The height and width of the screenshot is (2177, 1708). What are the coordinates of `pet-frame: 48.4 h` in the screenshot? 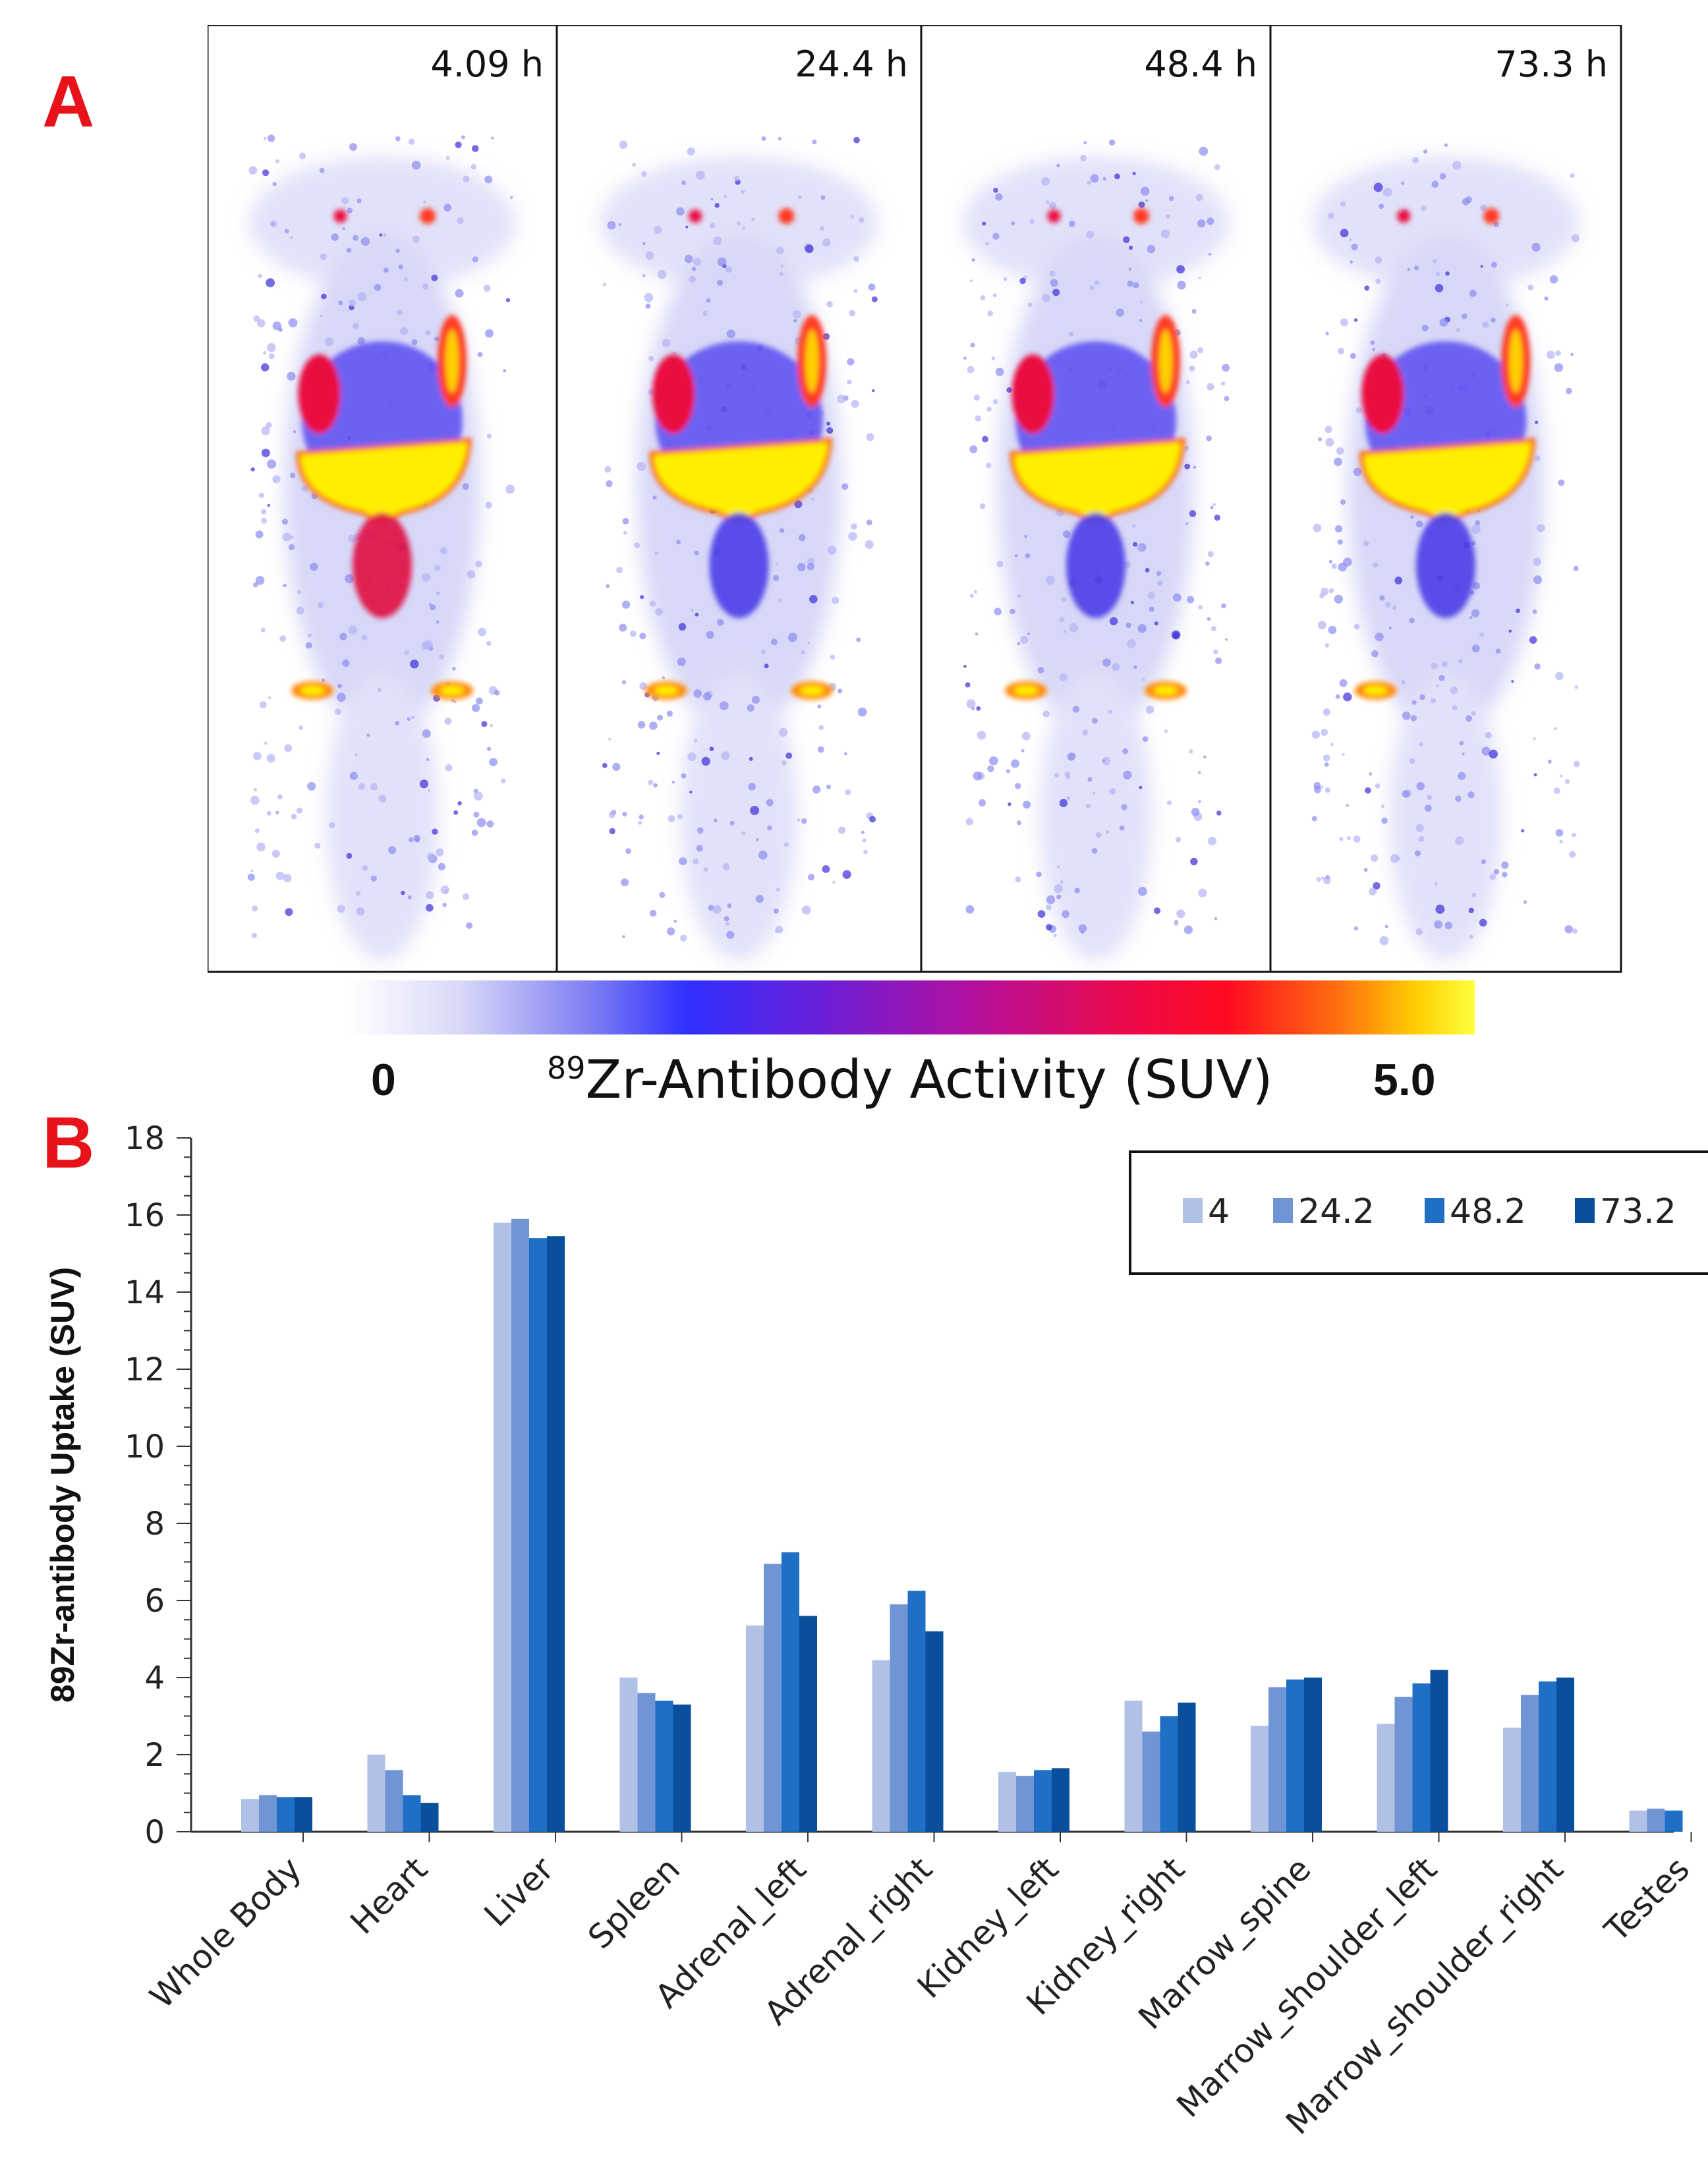 It's located at (1096, 499).